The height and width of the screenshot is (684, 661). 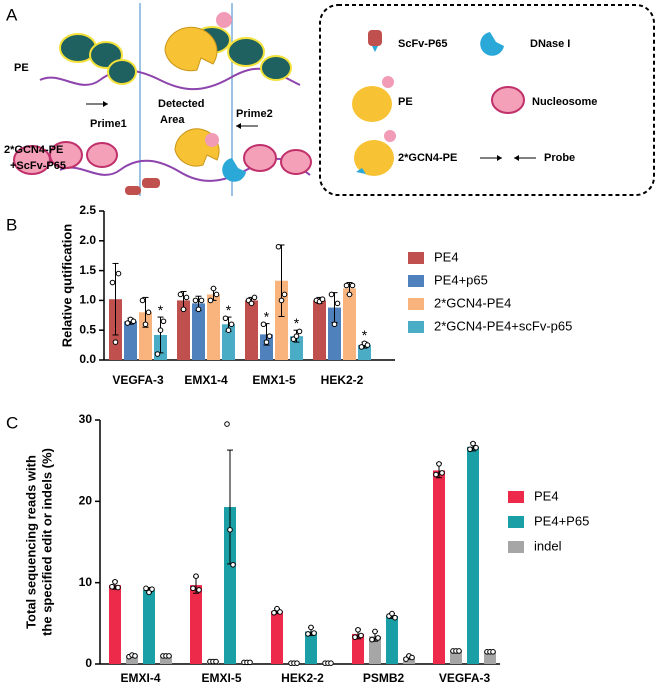 What do you see at coordinates (274, 380) in the screenshot?
I see `x-tick-label: EMX1-5` at bounding box center [274, 380].